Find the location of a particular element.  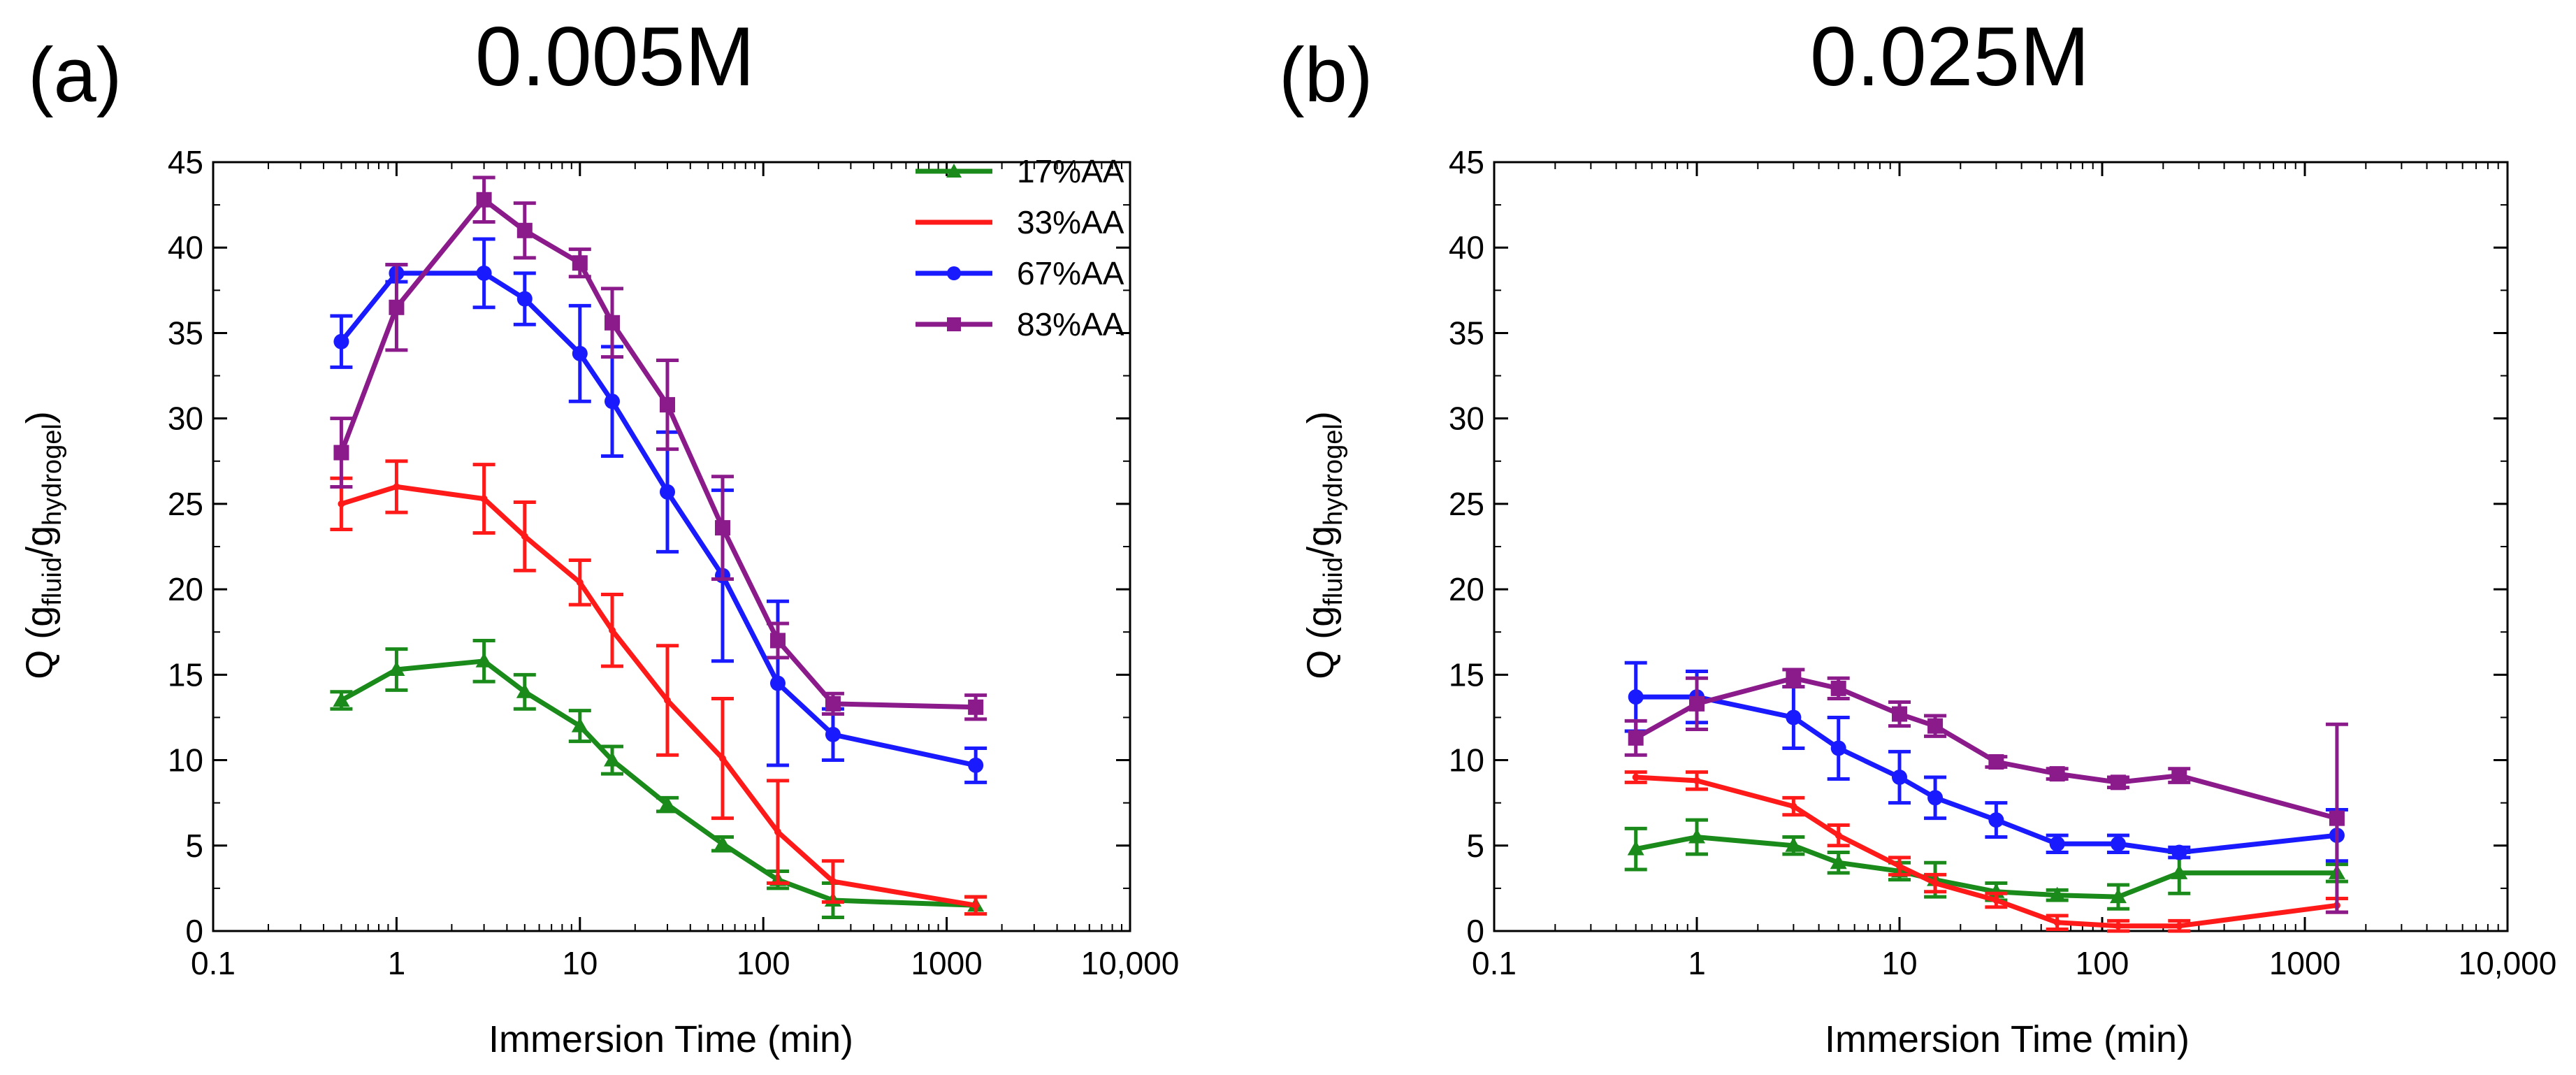

y-tick-label: 10 is located at coordinates (1466, 760).